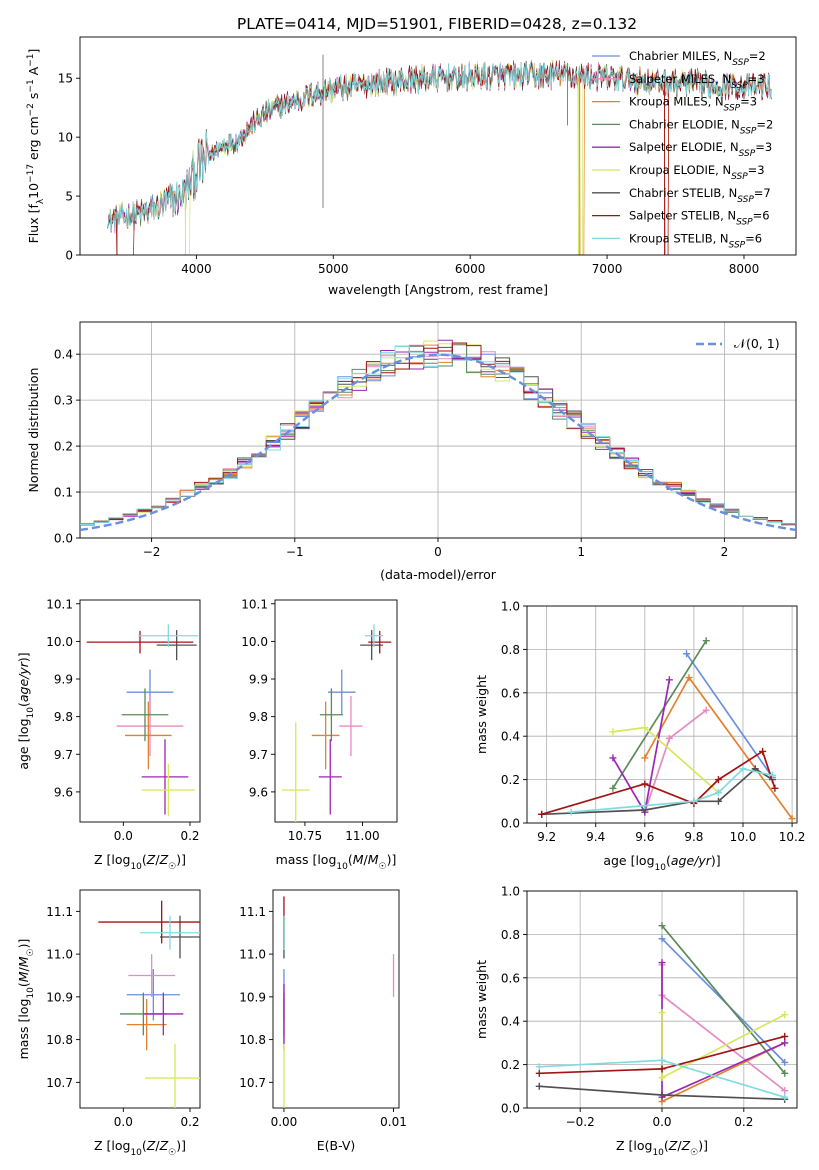 The image size is (819, 1170). What do you see at coordinates (63, 447) in the screenshot?
I see `y-tick-label: 0.2` at bounding box center [63, 447].